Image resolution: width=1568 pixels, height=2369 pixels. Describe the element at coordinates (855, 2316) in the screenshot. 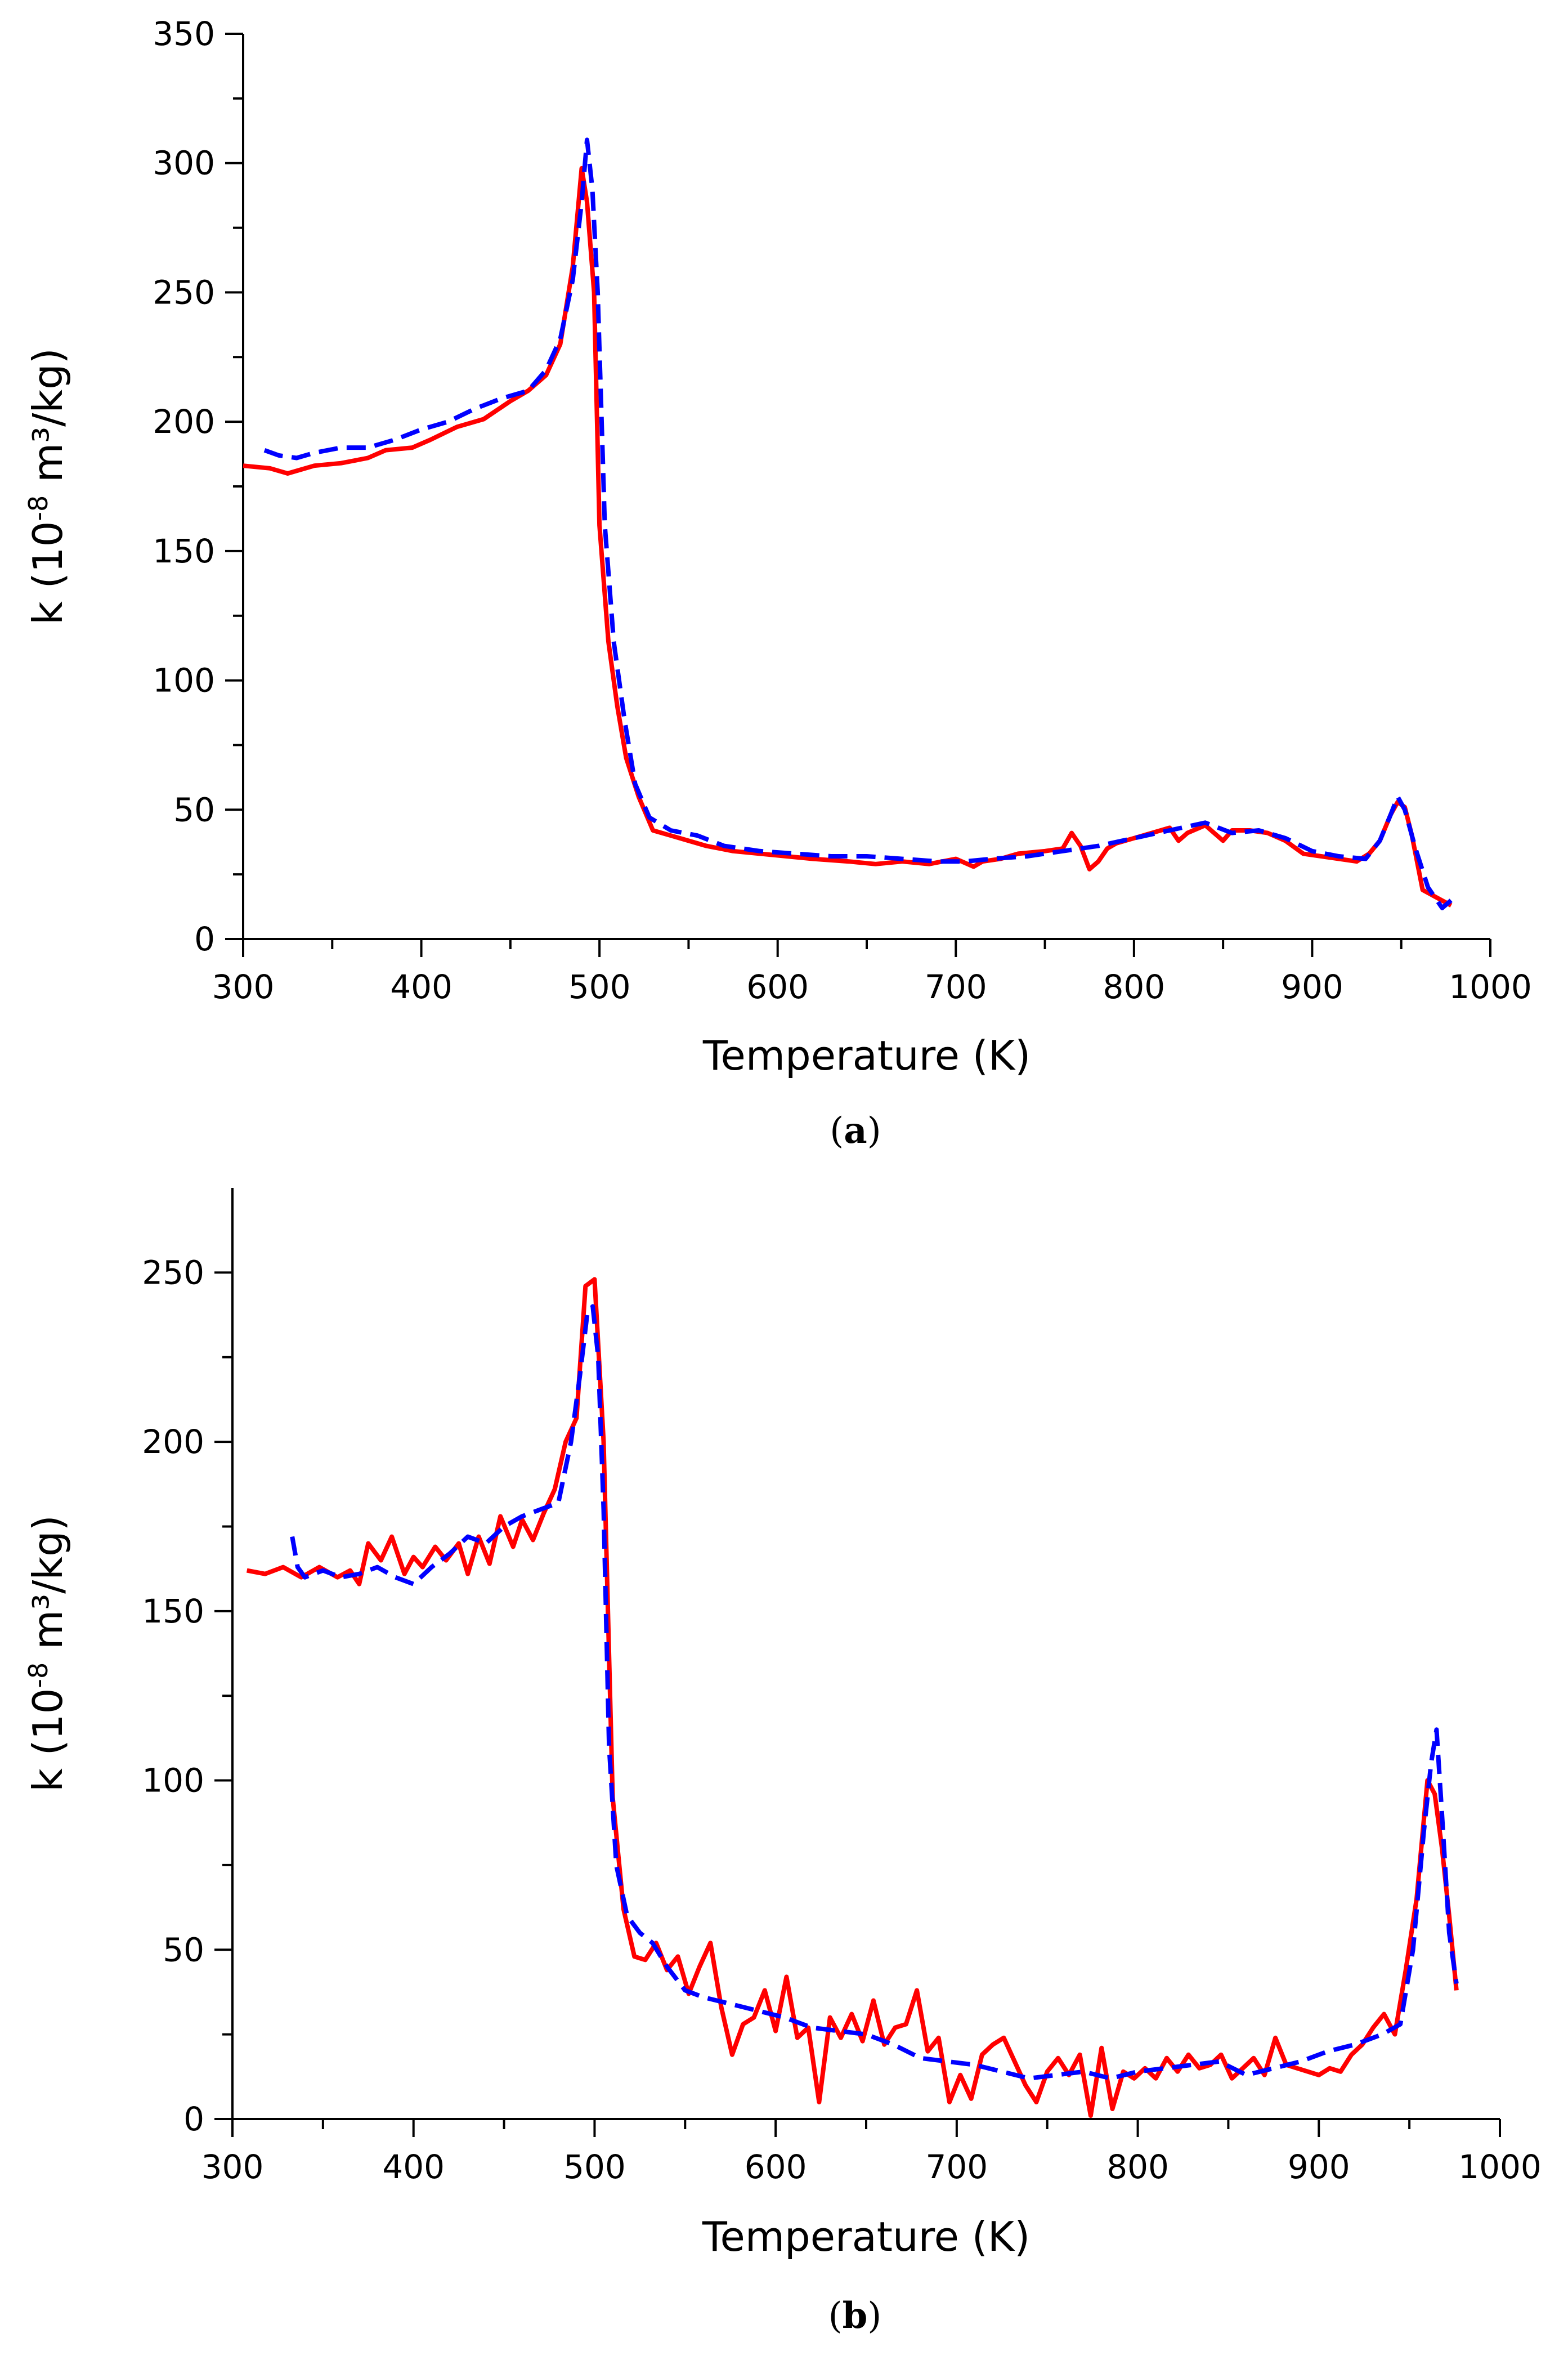

I see `panel-label: (b)` at that location.